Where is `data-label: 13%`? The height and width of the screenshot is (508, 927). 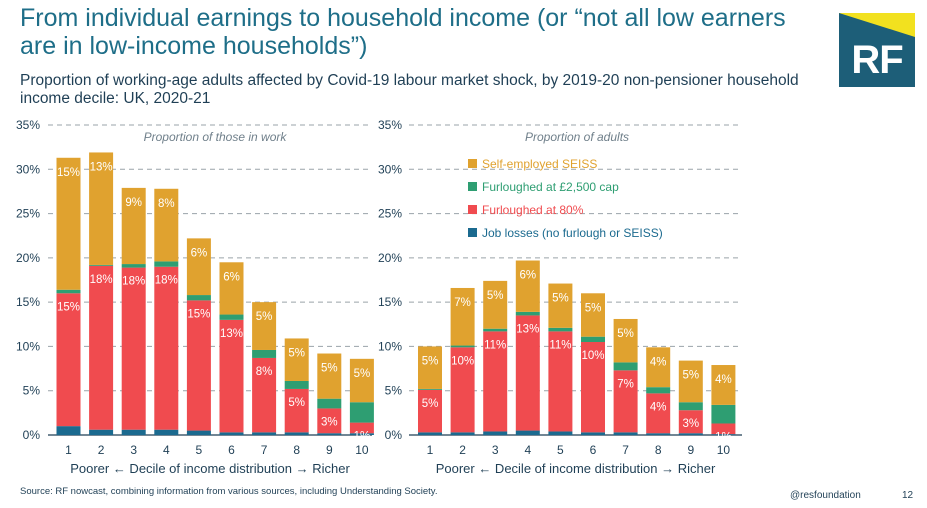
data-label: 13% is located at coordinates (101, 167).